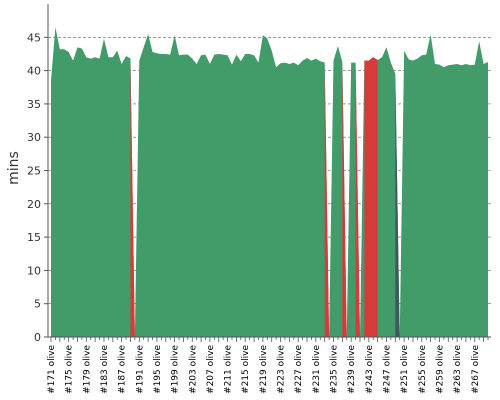 This screenshot has width=500, height=400. I want to click on x-tick-label: #263 olive, so click(458, 369).